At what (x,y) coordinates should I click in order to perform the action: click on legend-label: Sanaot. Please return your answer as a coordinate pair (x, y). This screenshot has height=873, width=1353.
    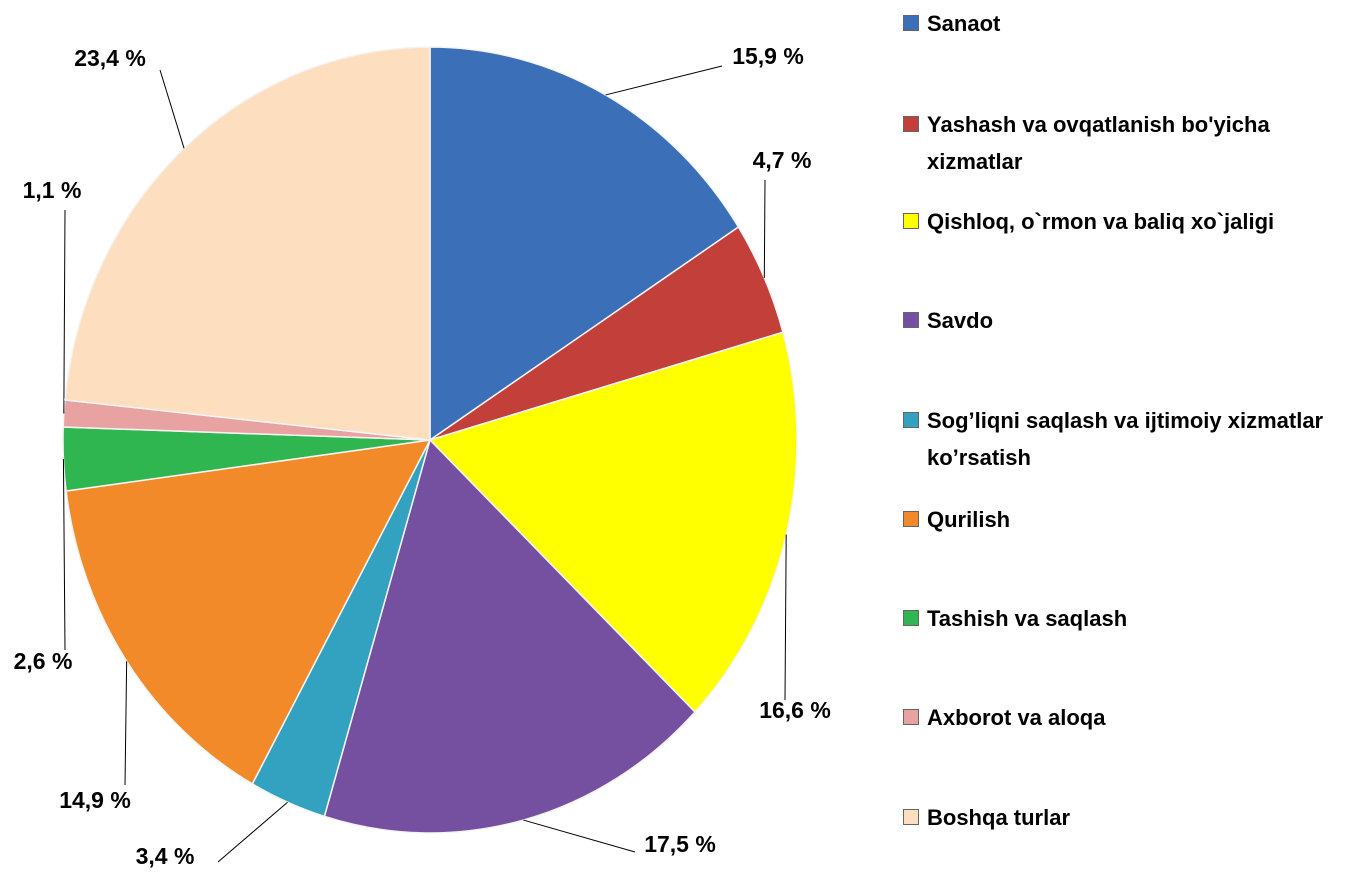
    Looking at the image, I should click on (964, 23).